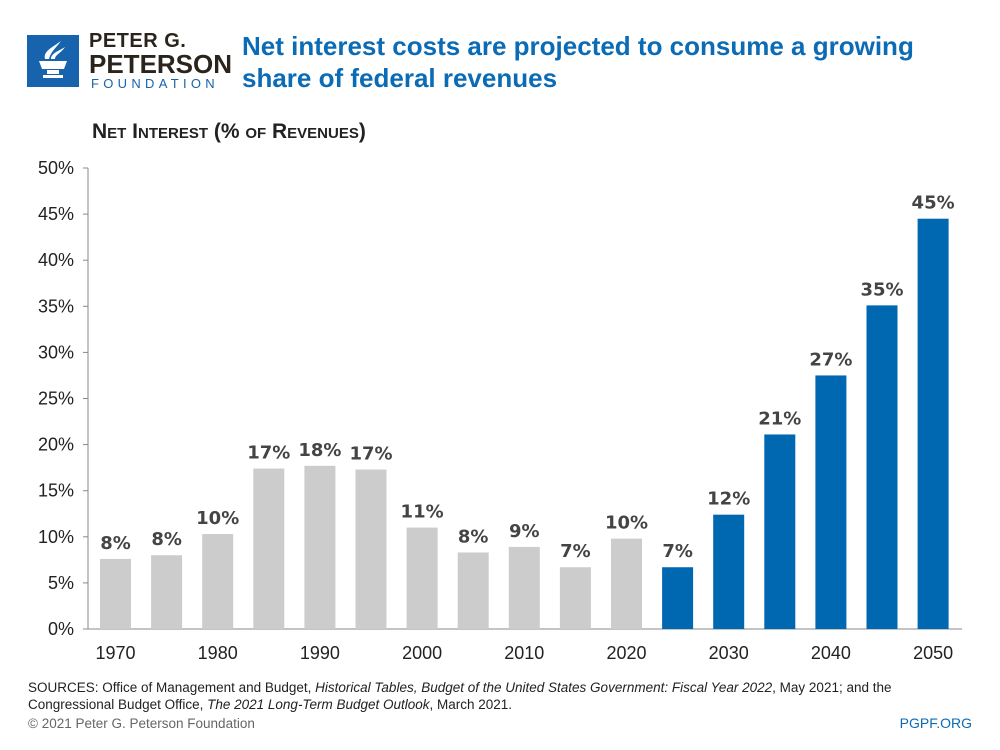 The image size is (1000, 750). Describe the element at coordinates (167, 592) in the screenshot. I see `bar-1975` at that location.